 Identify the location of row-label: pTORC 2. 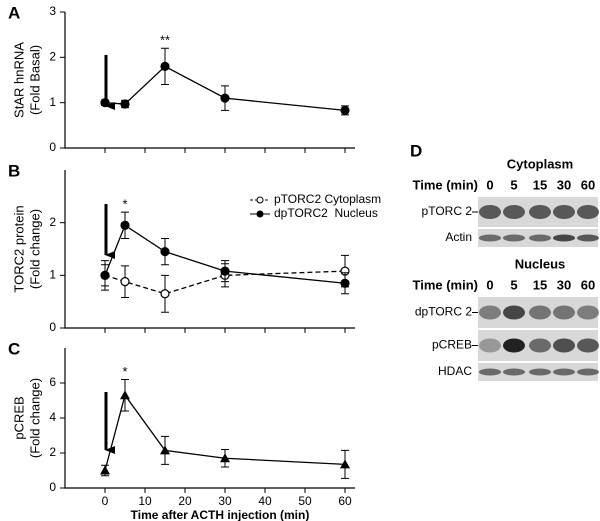
(447, 211).